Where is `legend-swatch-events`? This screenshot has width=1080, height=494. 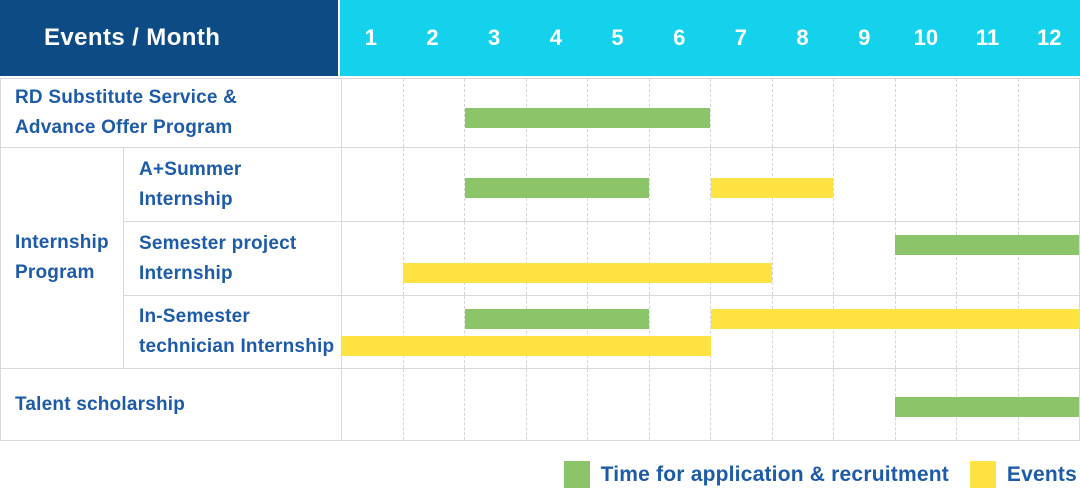
legend-swatch-events is located at coordinates (982, 474).